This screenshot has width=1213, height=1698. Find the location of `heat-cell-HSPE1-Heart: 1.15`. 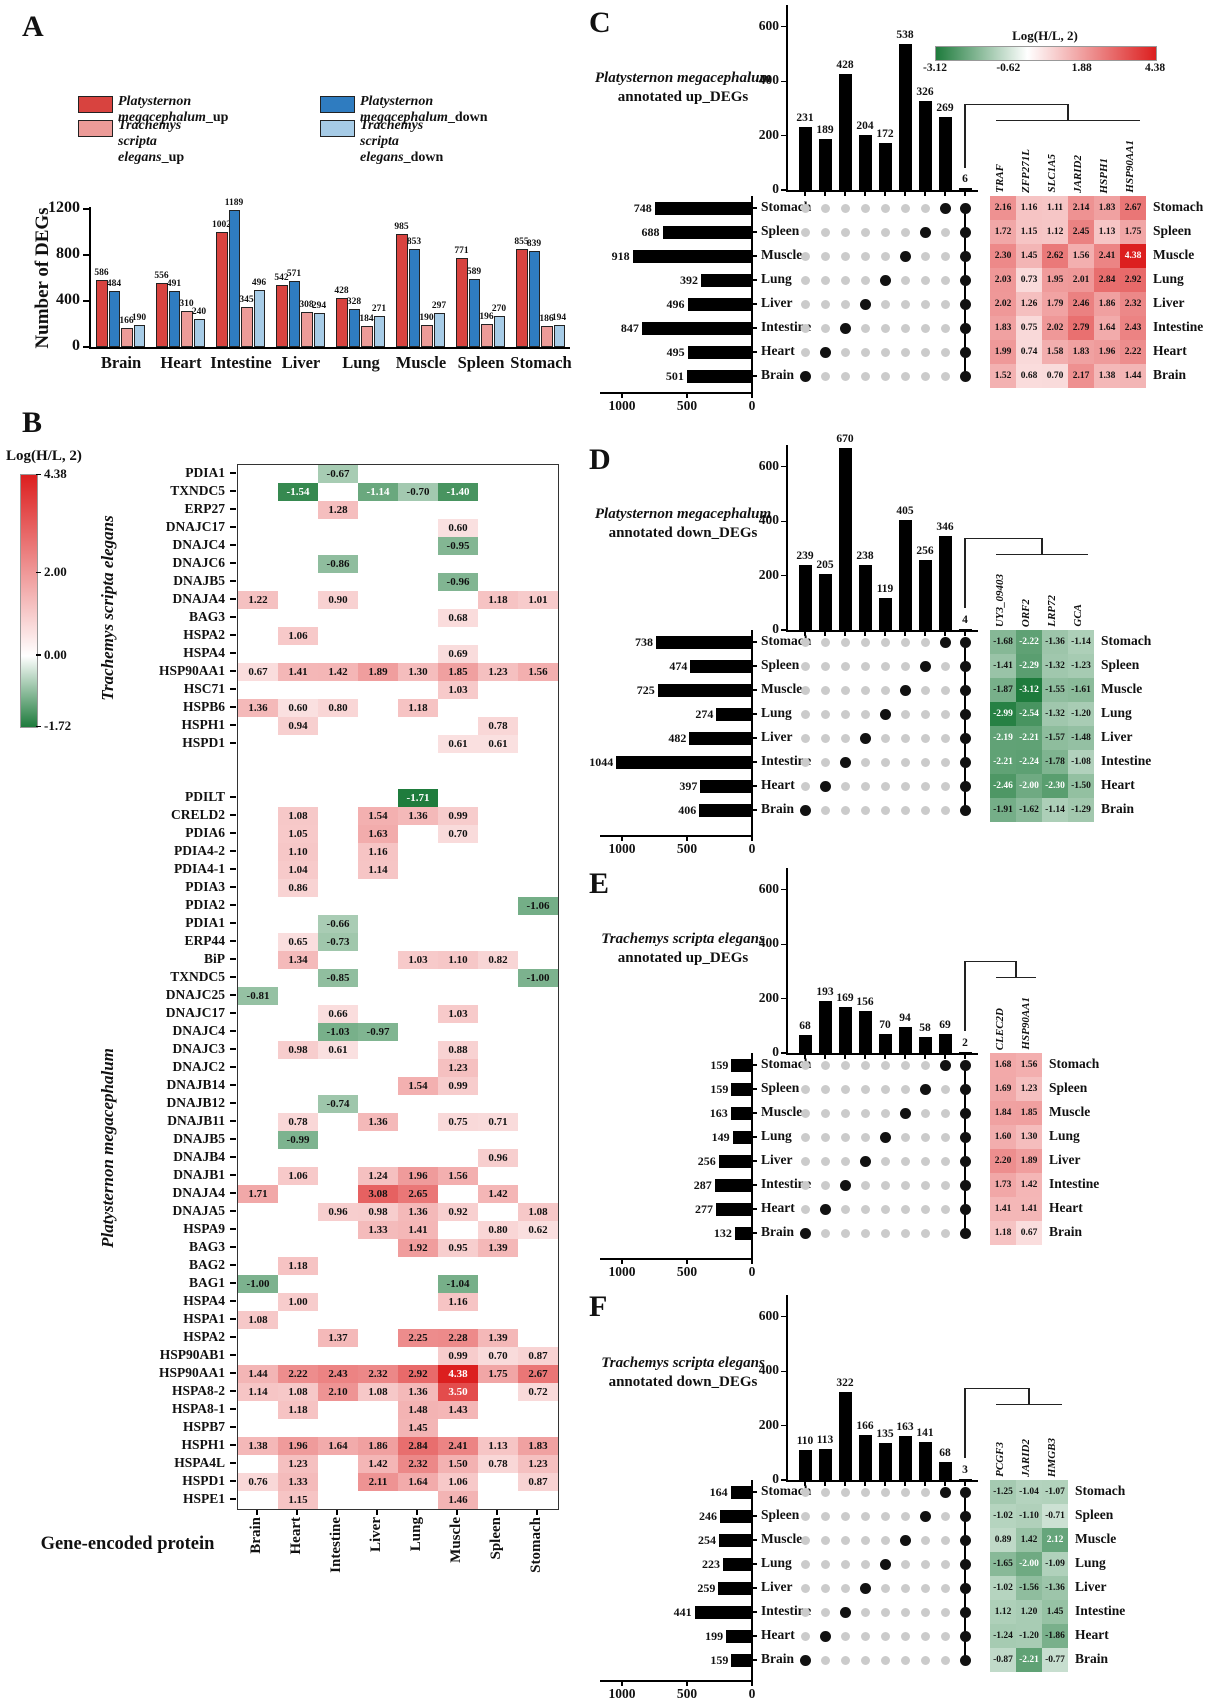

heat-cell-HSPE1-Heart: 1.15 is located at coordinates (298, 1500).